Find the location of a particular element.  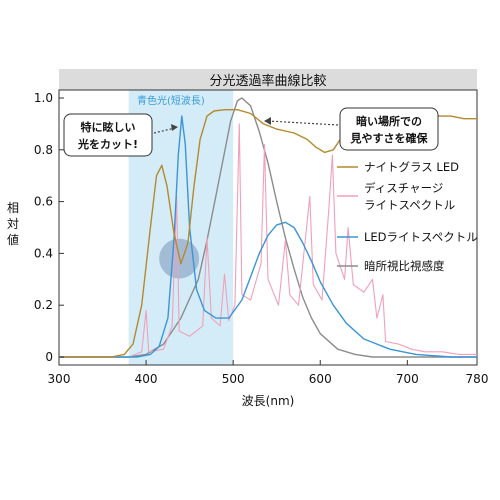

x-tick-label: 400 is located at coordinates (146, 379).